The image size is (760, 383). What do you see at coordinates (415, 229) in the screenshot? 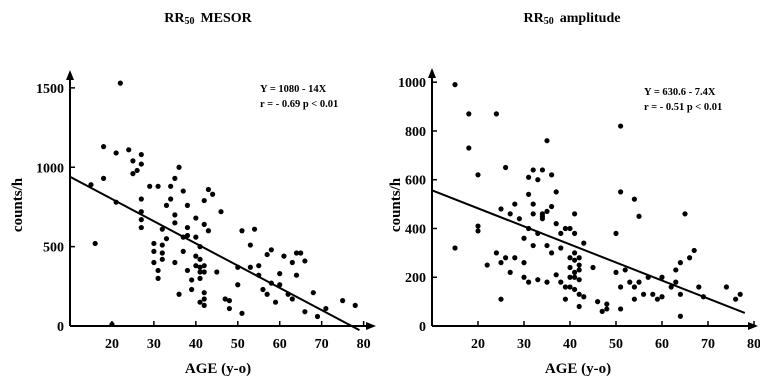
I see `y-tick-label: 400` at bounding box center [415, 229].